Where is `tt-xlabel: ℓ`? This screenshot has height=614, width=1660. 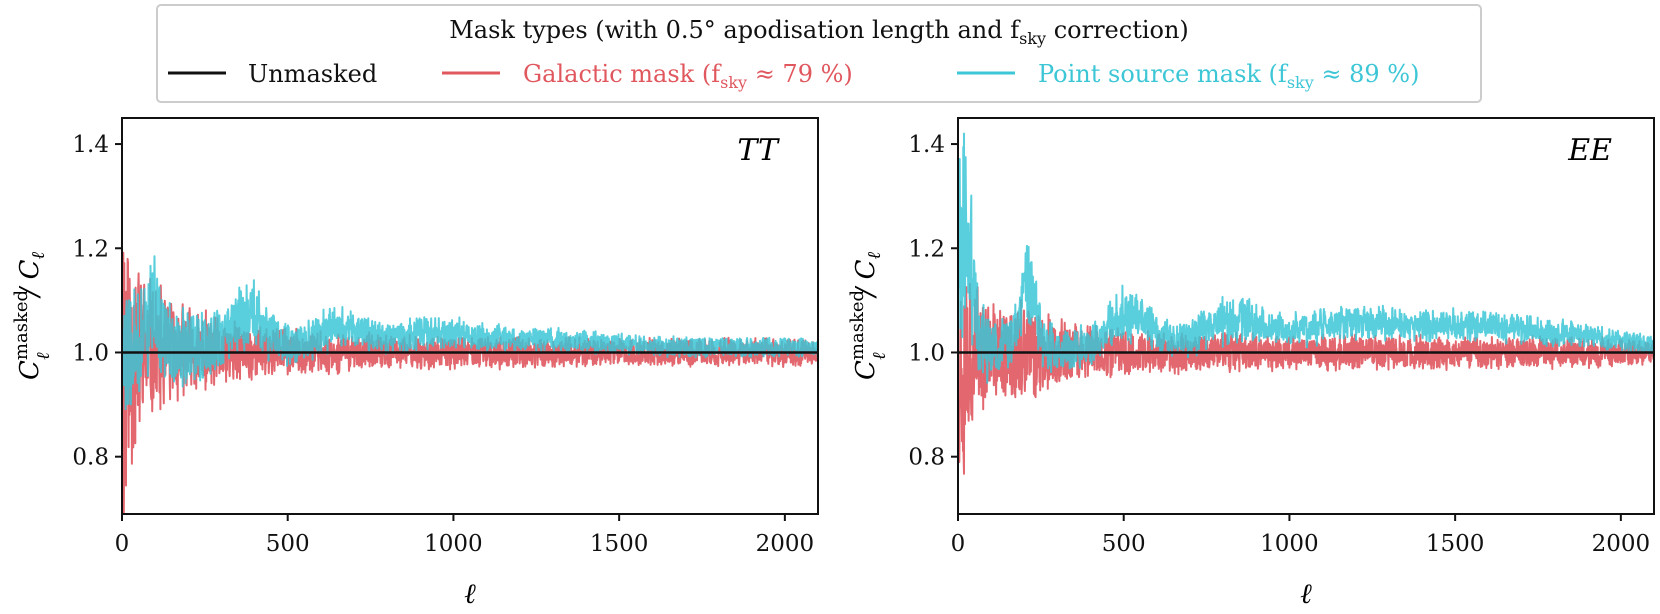
tt-xlabel: ℓ is located at coordinates (470, 593).